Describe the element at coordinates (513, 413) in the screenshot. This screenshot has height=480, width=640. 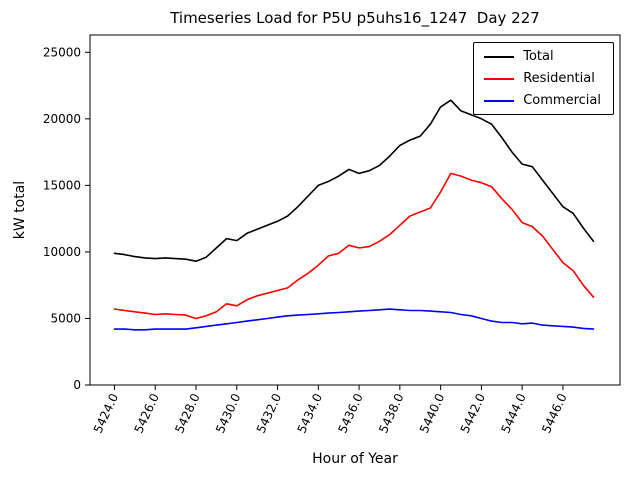
I see `x-tick-label: 5444.0` at that location.